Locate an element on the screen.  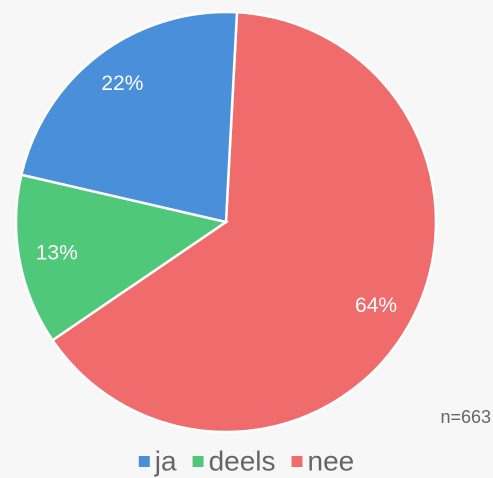
legend-label: deels is located at coordinates (242, 460).